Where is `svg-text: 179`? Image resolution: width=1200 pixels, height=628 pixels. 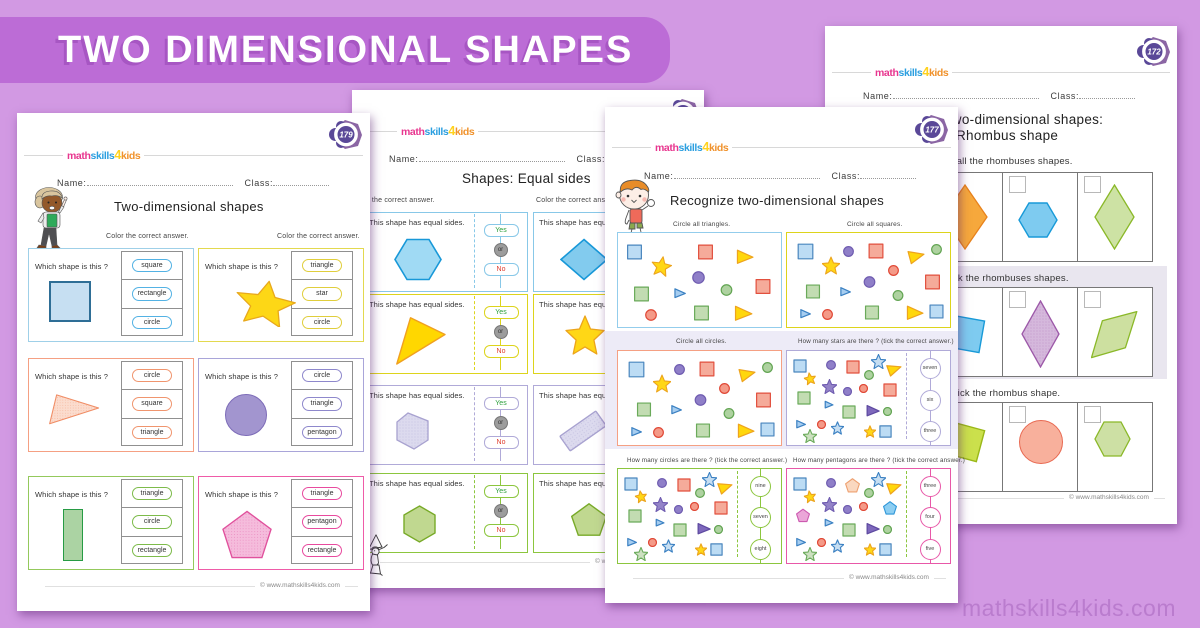
svg-text: 179 is located at coordinates (346, 135).